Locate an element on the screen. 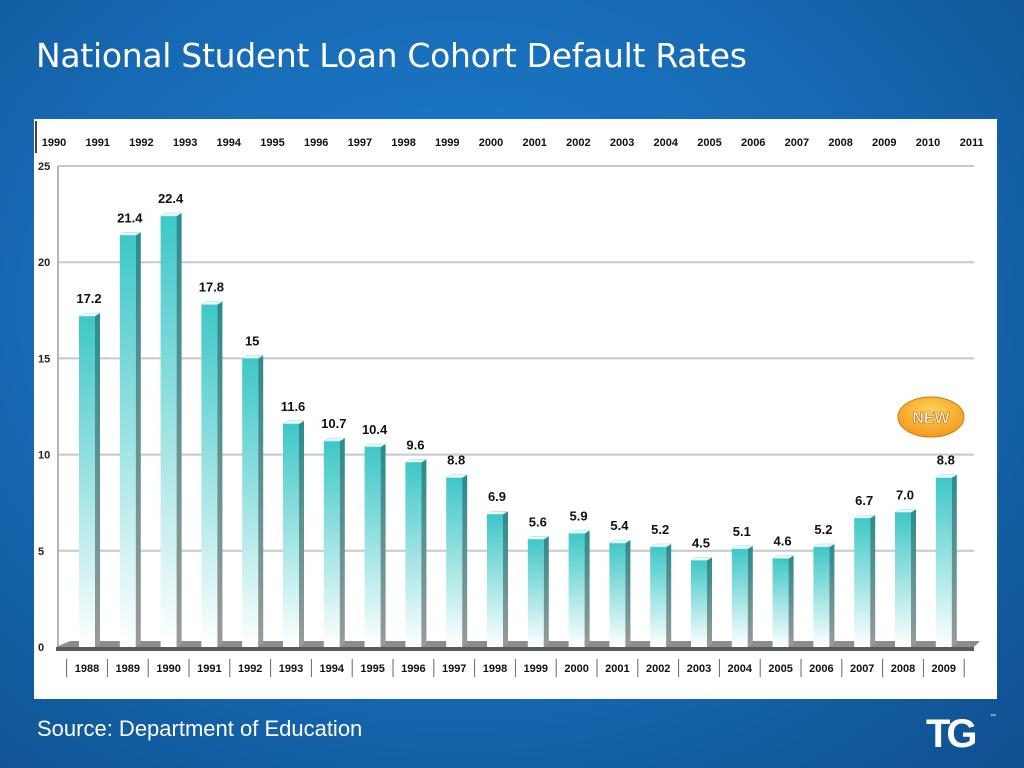 The height and width of the screenshot is (768, 1024). x-tick-label: 1991 is located at coordinates (209, 669).